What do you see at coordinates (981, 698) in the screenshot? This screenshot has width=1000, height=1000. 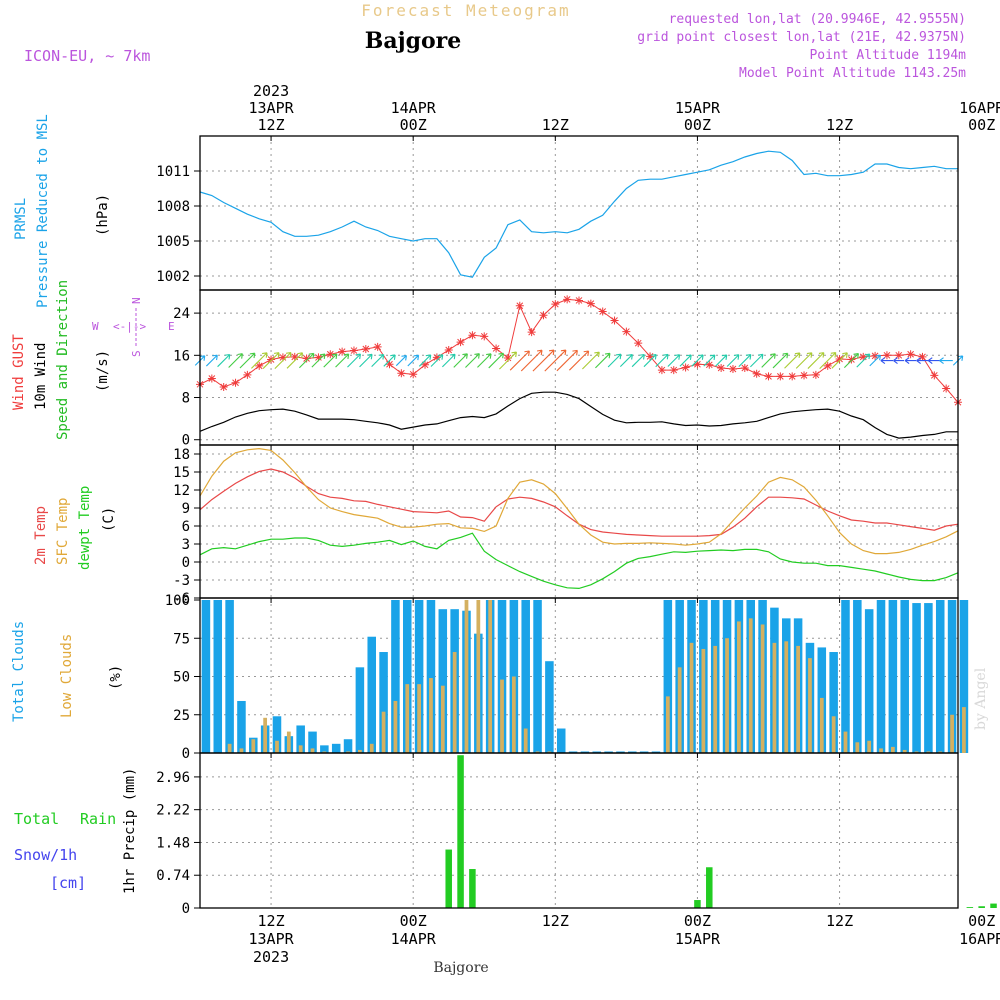 I see `watermark: by Angel` at bounding box center [981, 698].